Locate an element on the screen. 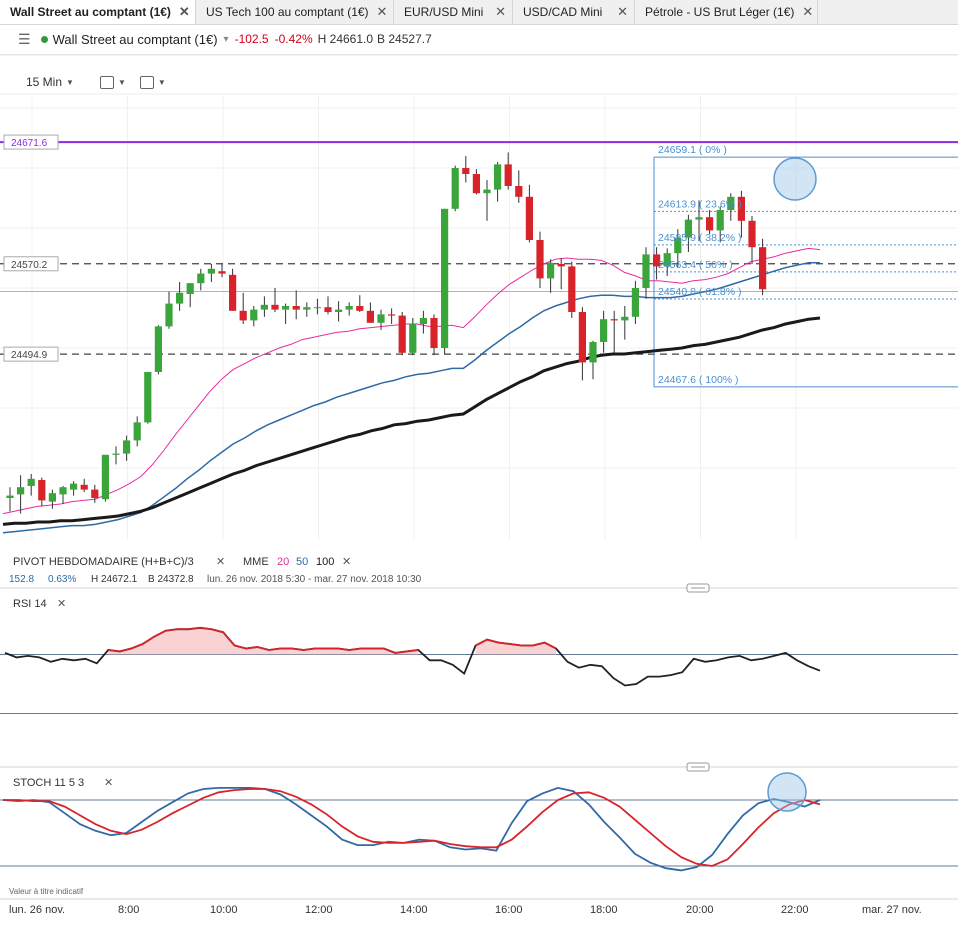 Image resolution: width=958 pixels, height=925 pixels. market-open-indicator is located at coordinates (44, 39).